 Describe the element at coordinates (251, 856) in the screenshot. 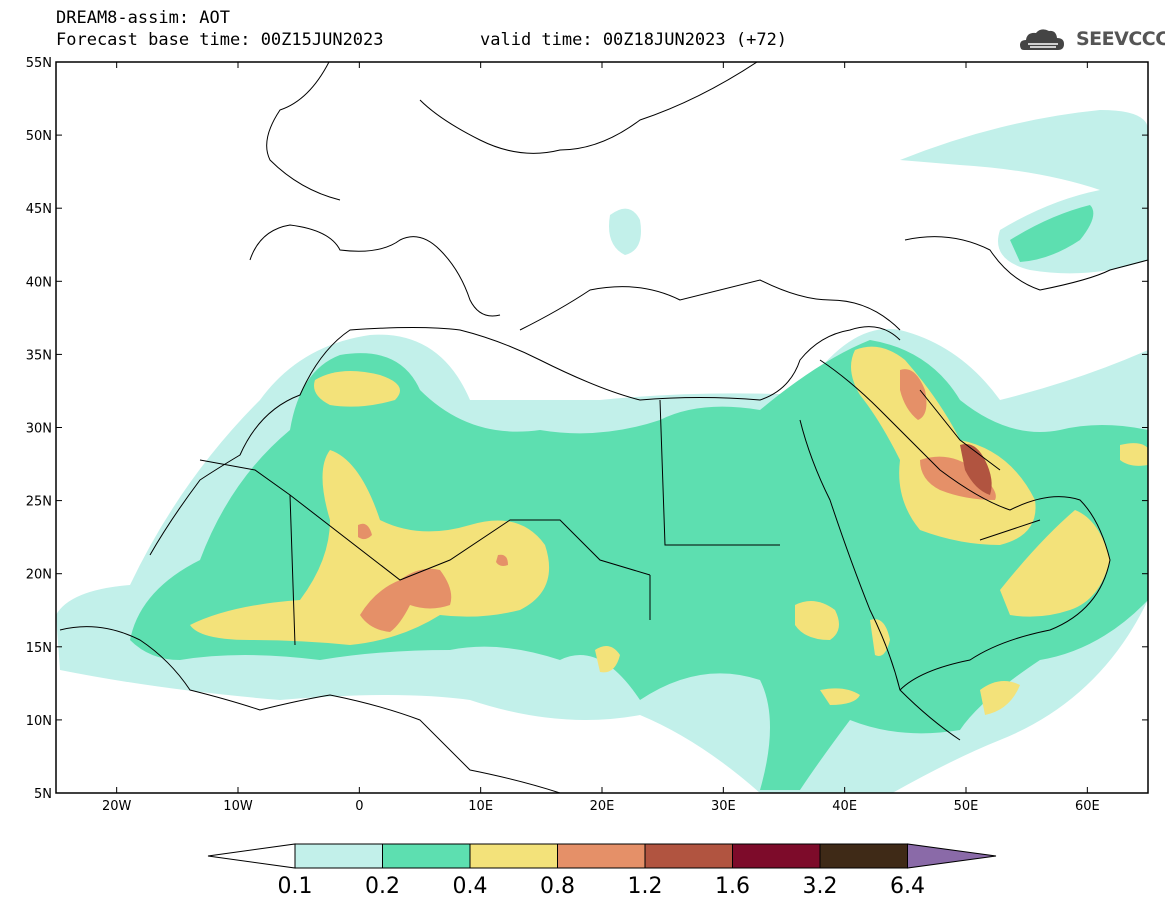

I see `colorbar-under-arrow` at that location.